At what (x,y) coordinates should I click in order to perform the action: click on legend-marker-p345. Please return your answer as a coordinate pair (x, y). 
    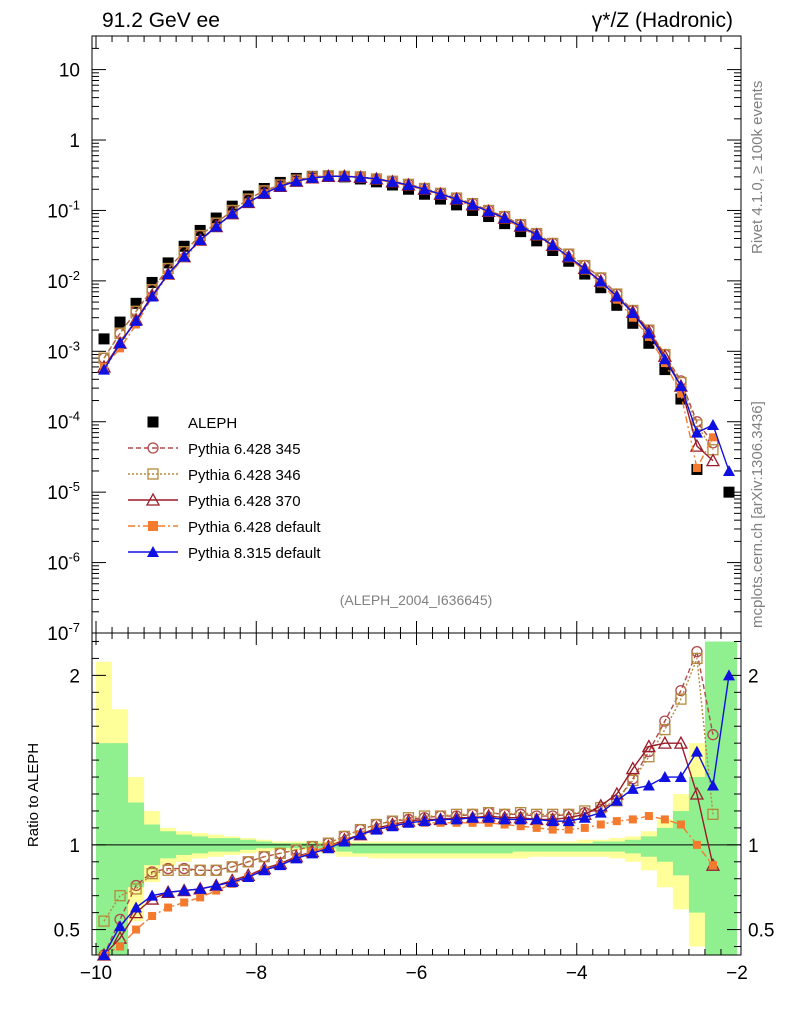
    Looking at the image, I should click on (153, 448).